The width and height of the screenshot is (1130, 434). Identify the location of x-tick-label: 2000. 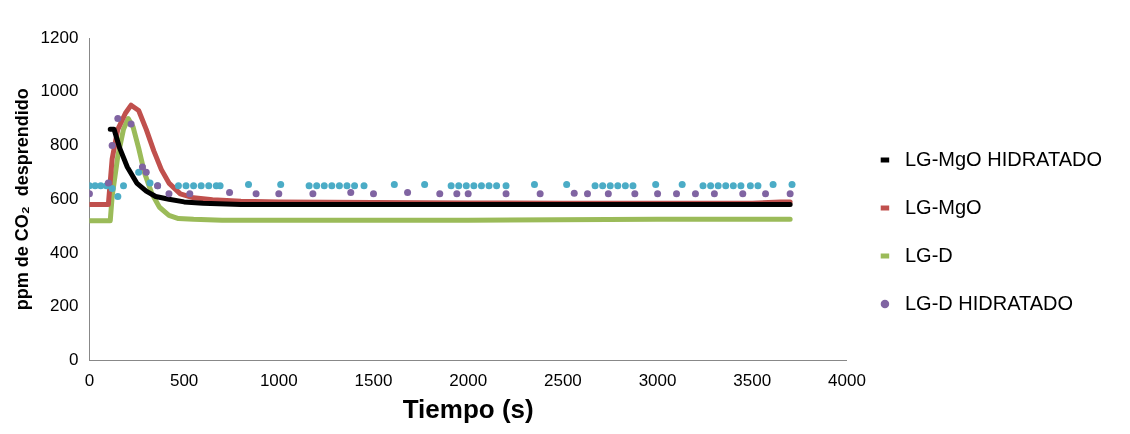
(468, 381).